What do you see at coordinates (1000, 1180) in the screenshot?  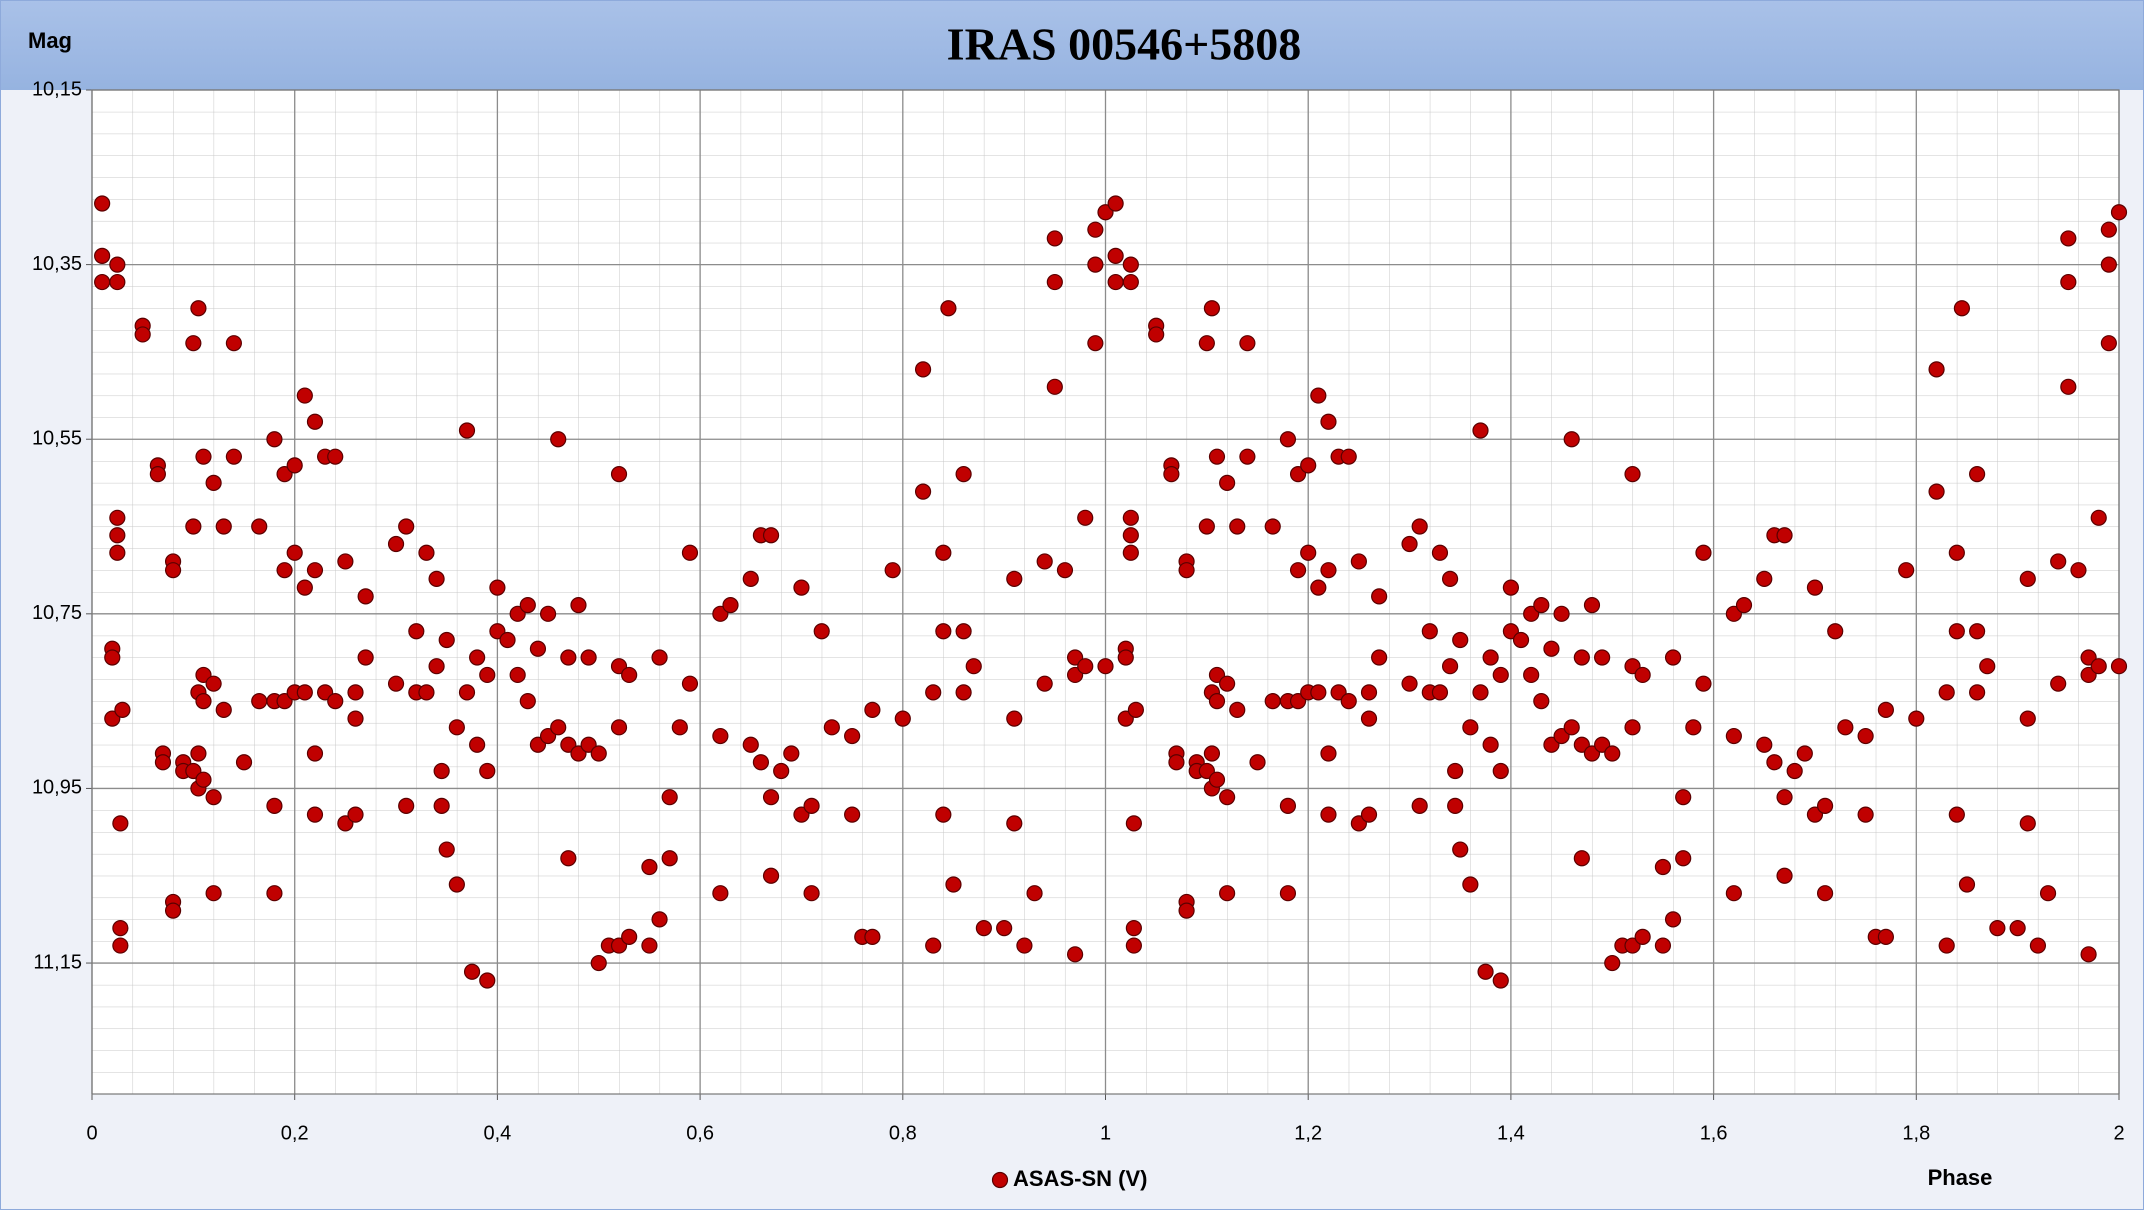 I see `legend-marker` at bounding box center [1000, 1180].